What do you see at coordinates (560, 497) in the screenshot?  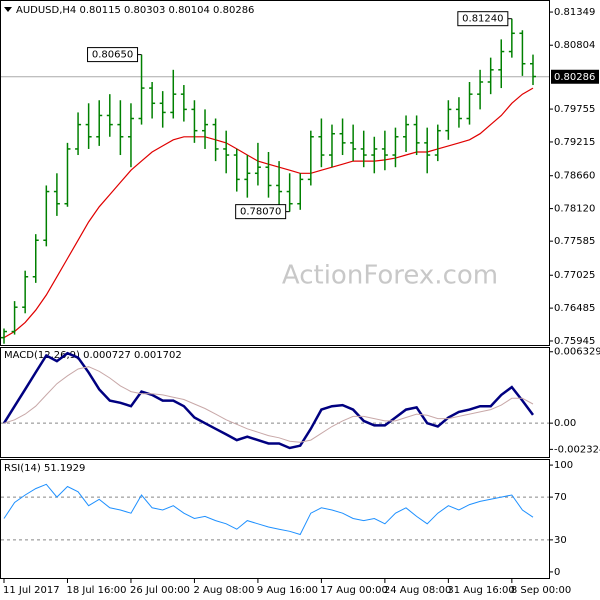 I see `y-tick-label: 70` at bounding box center [560, 497].